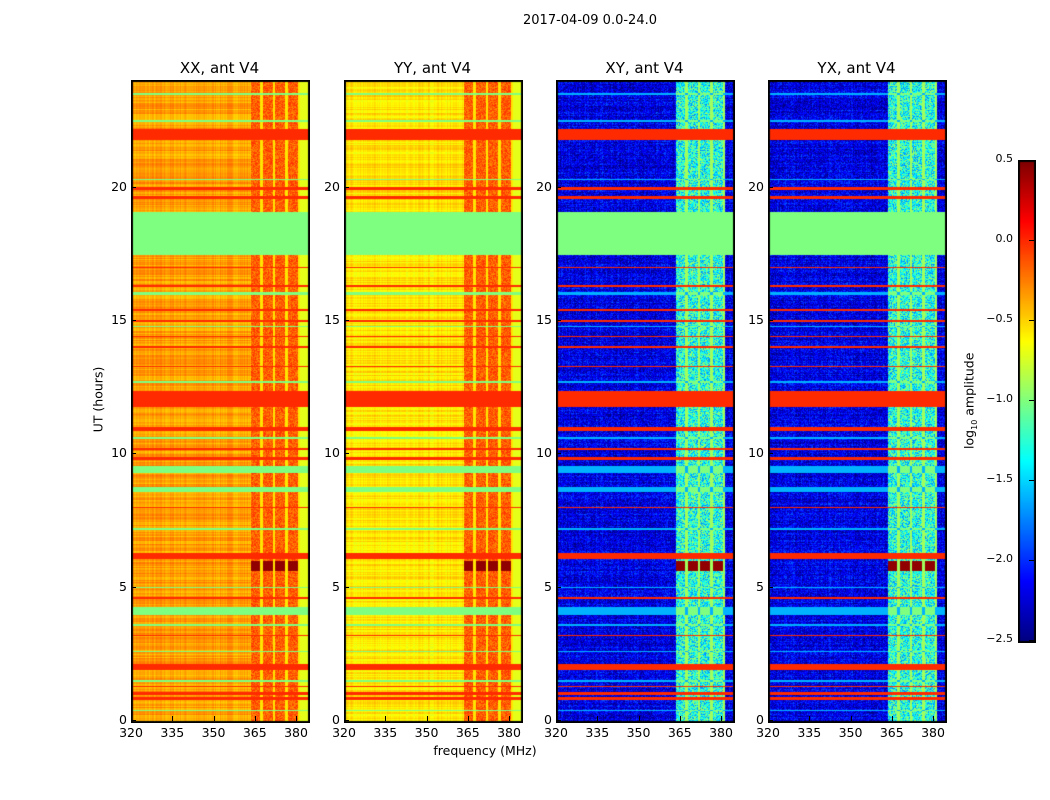 This screenshot has height=800, width=1050. Describe the element at coordinates (219, 68) in the screenshot. I see `panel-title: XX, ant V4` at that location.